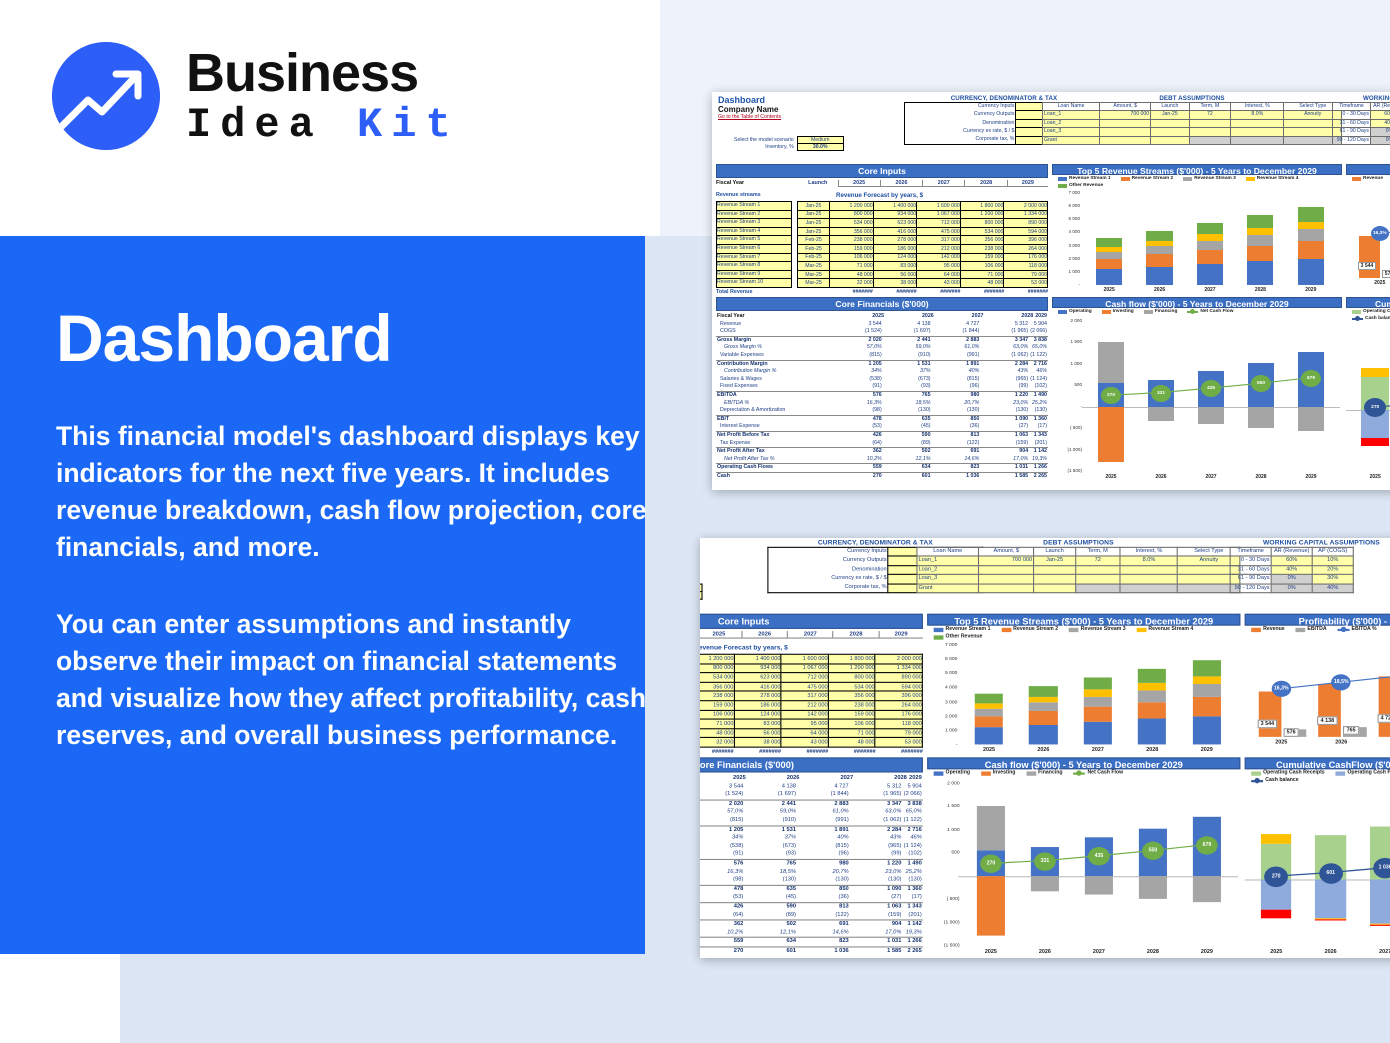  Describe the element at coordinates (754, 274) in the screenshot. I see `stream-name: Revenue Stream 9` at that location.